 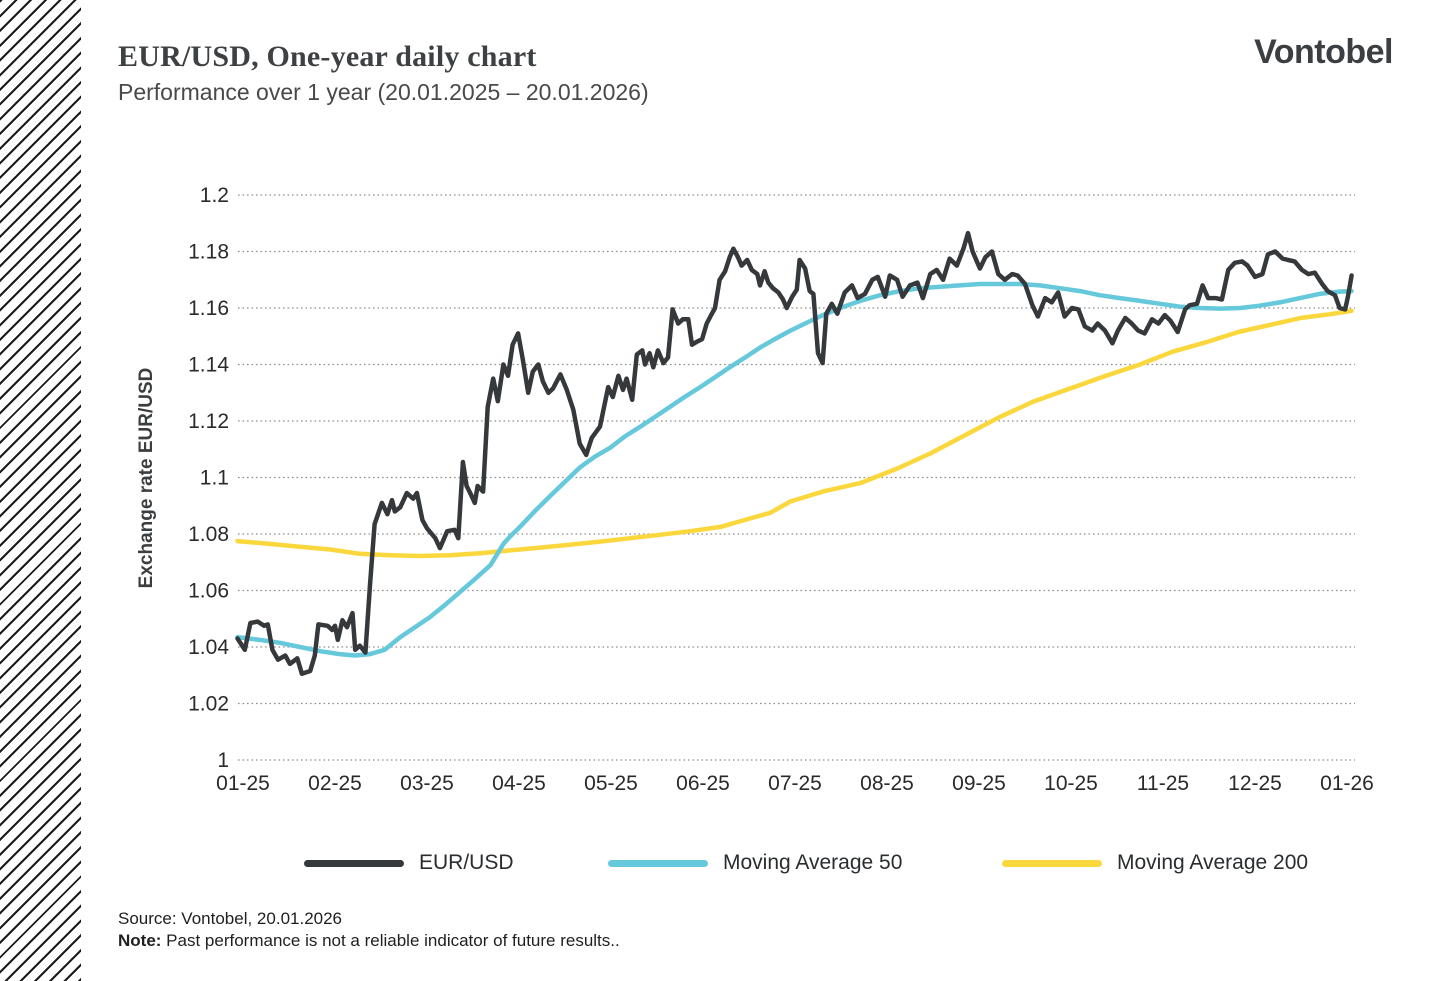 I want to click on x-tick-label: 12-25, so click(x=1255, y=783).